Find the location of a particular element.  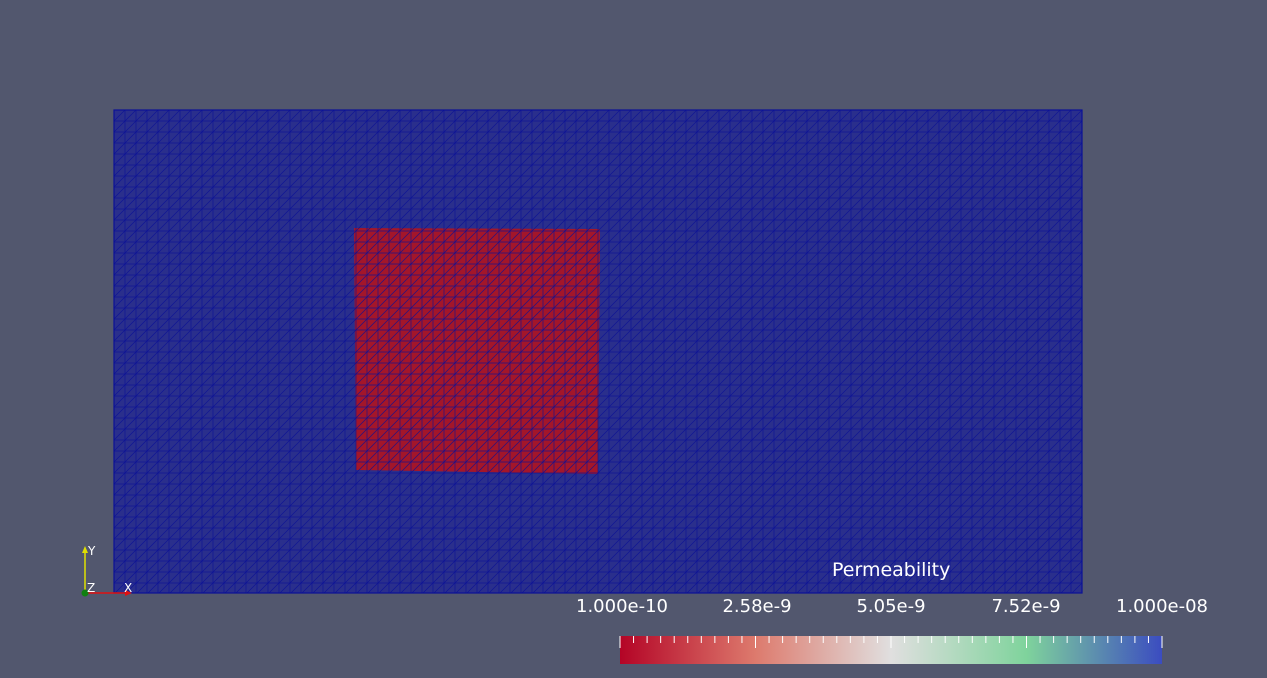

colorbar-label-2: 5.05e-9 is located at coordinates (891, 606).